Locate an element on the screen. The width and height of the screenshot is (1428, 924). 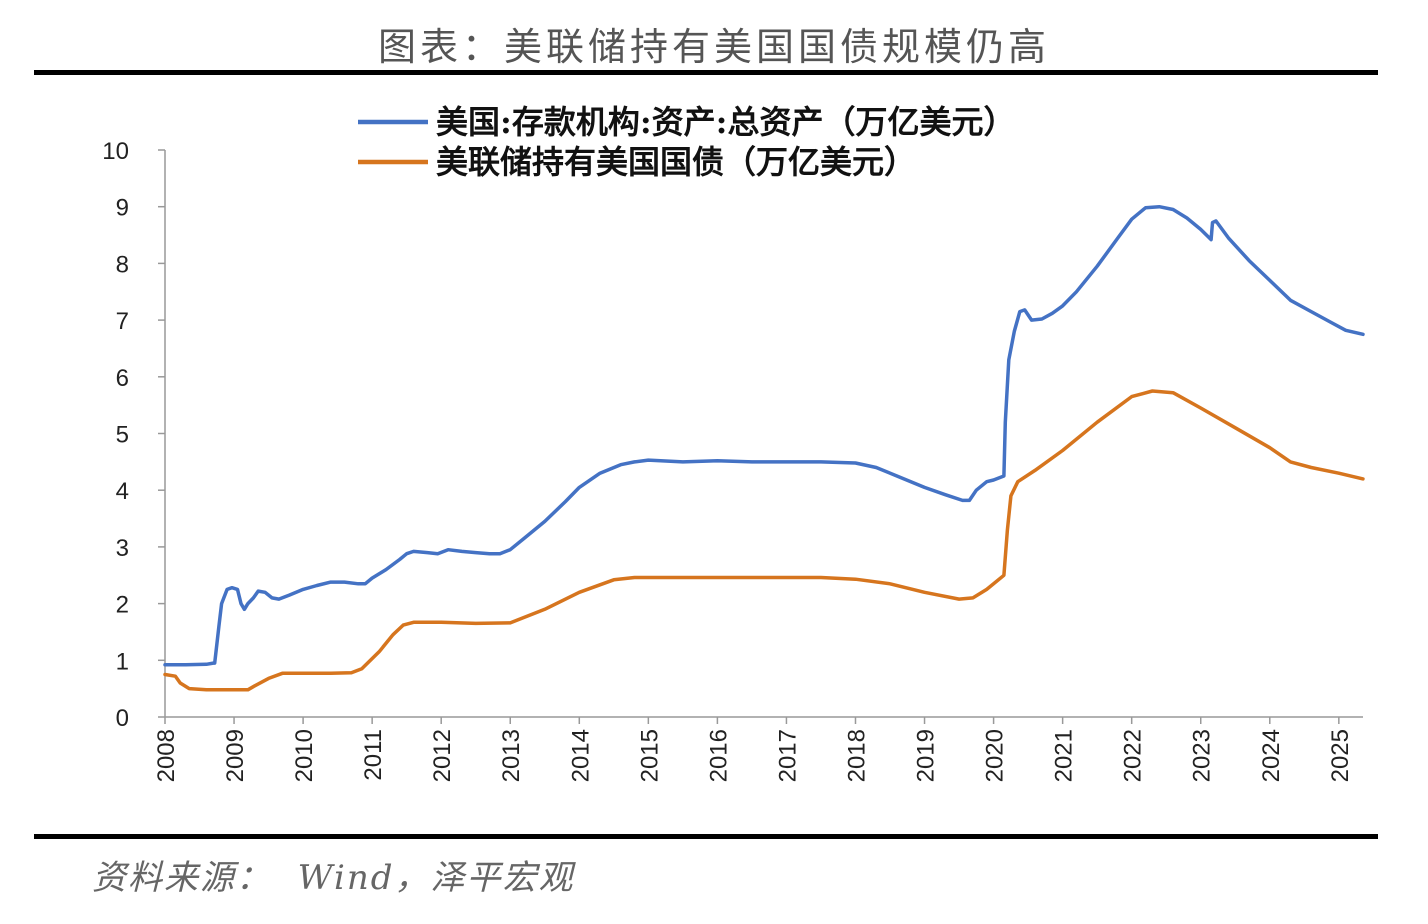
x-tick-label: 2024 is located at coordinates (1271, 755).